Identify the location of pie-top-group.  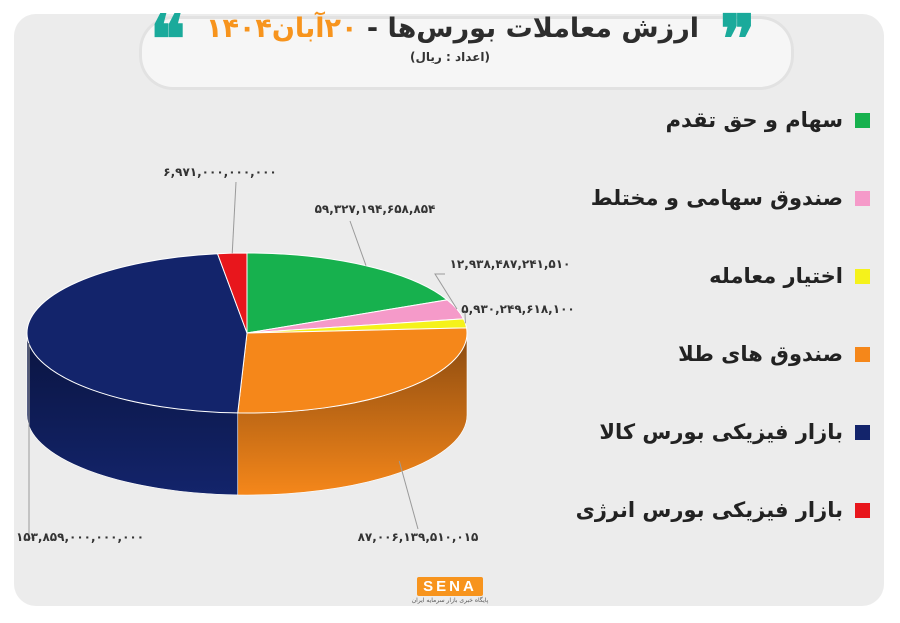
(247, 333).